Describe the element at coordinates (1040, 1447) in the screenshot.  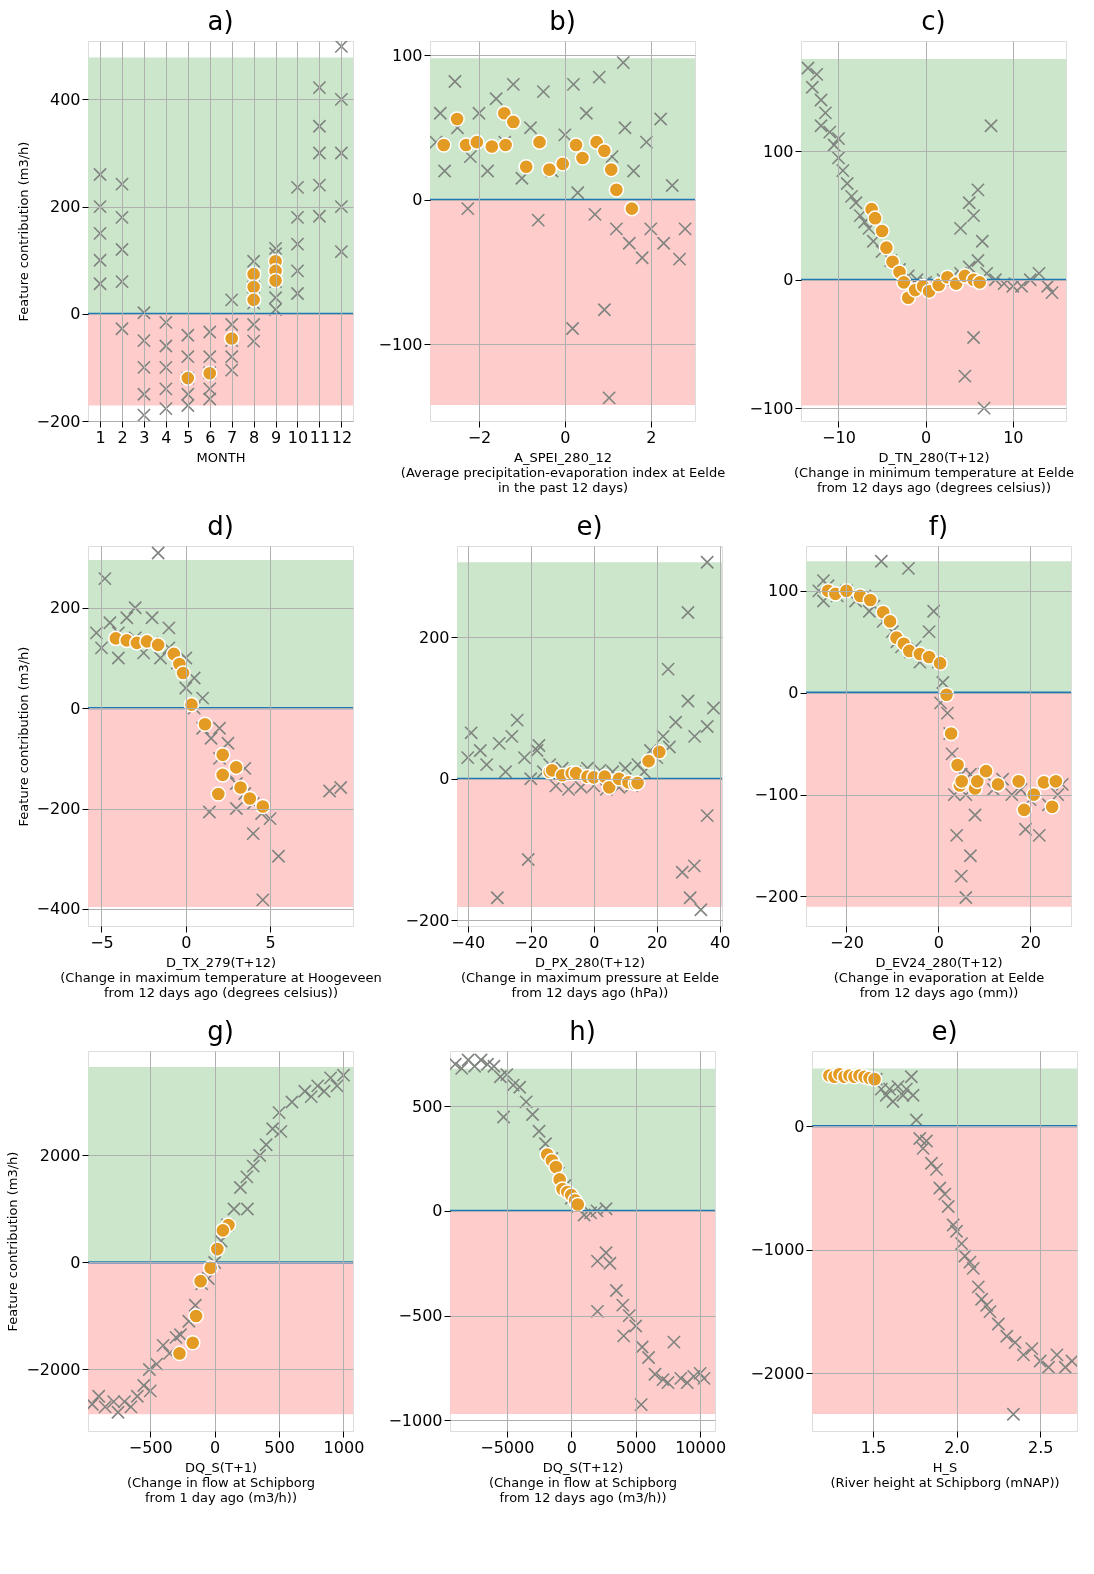
I see `x-tick-label: 2.5` at that location.